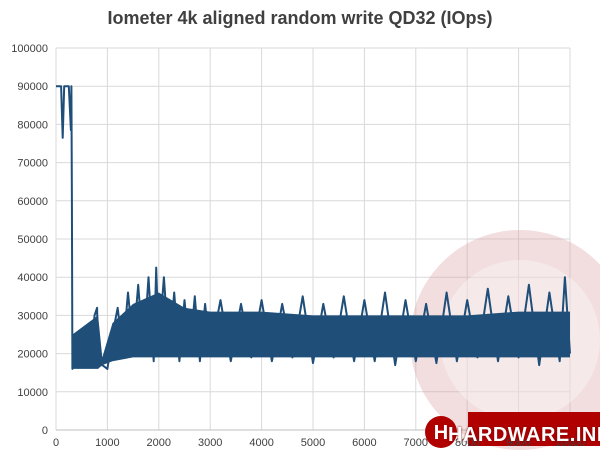  What do you see at coordinates (45, 431) in the screenshot?
I see `y-tick-label: 0` at bounding box center [45, 431].